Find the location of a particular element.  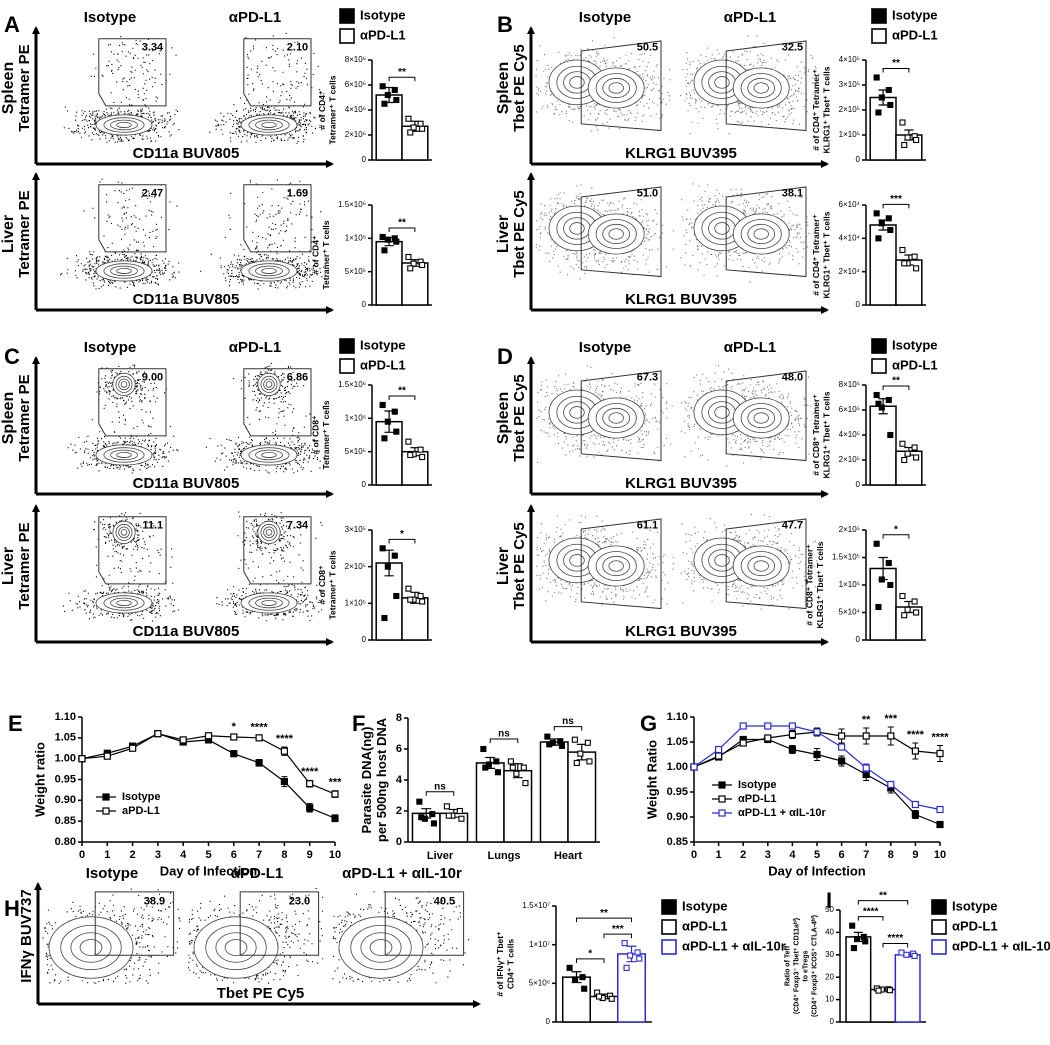

legend-label: αPD-L1 + αIL-10r is located at coordinates (734, 945).